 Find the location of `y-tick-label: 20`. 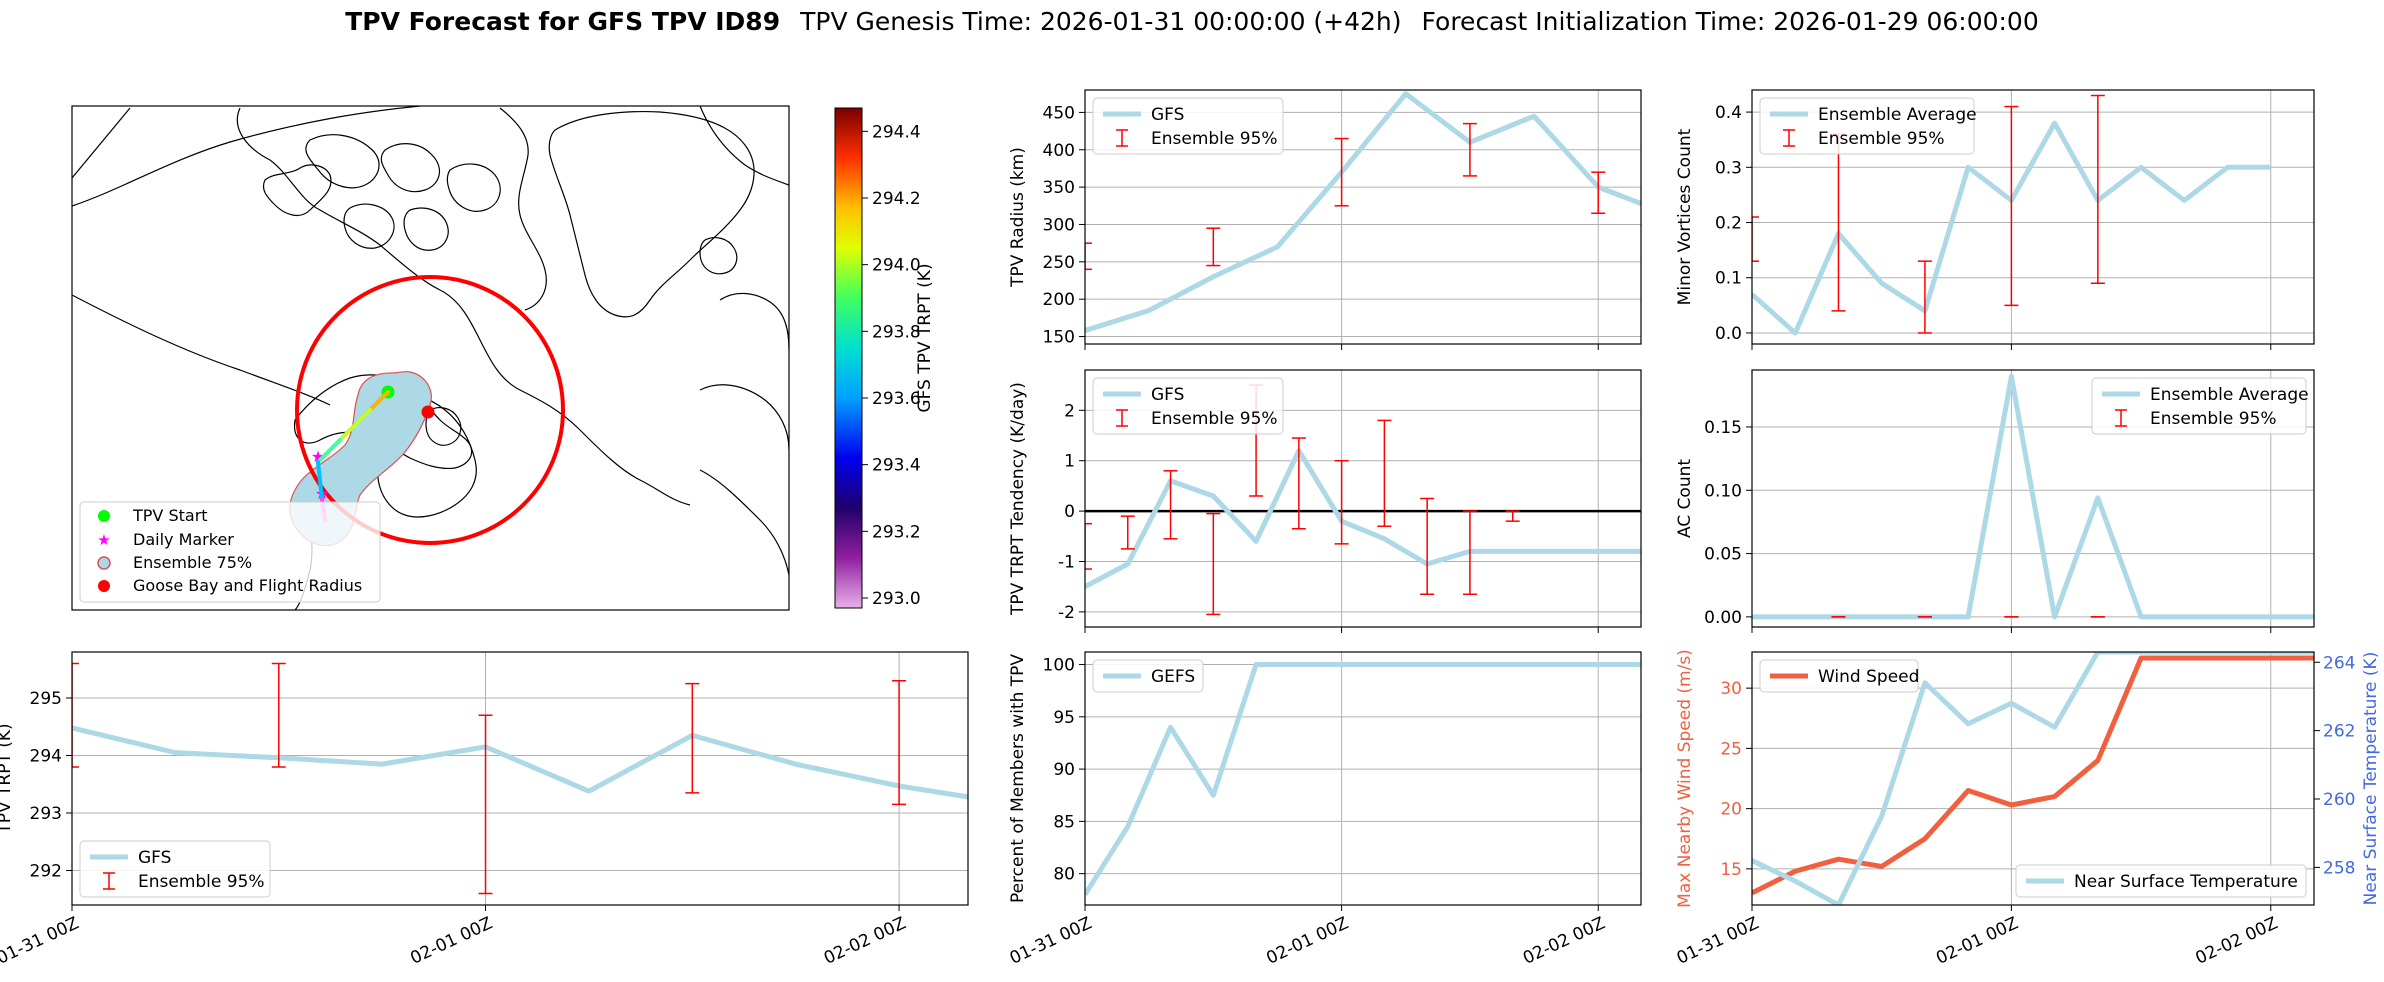

y-tick-label: 20 is located at coordinates (1731, 810).